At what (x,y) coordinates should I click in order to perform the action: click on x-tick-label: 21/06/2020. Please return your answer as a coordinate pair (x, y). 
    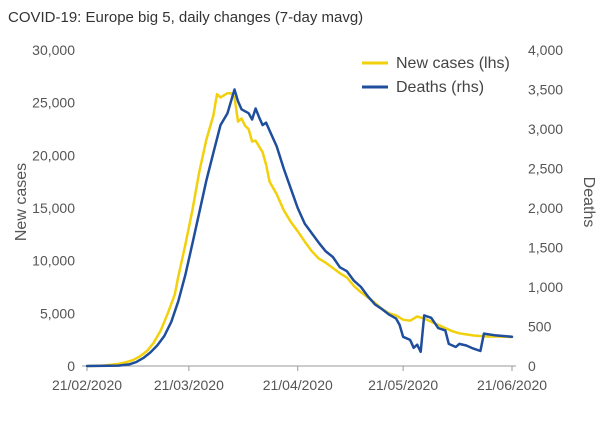
    Looking at the image, I should click on (512, 385).